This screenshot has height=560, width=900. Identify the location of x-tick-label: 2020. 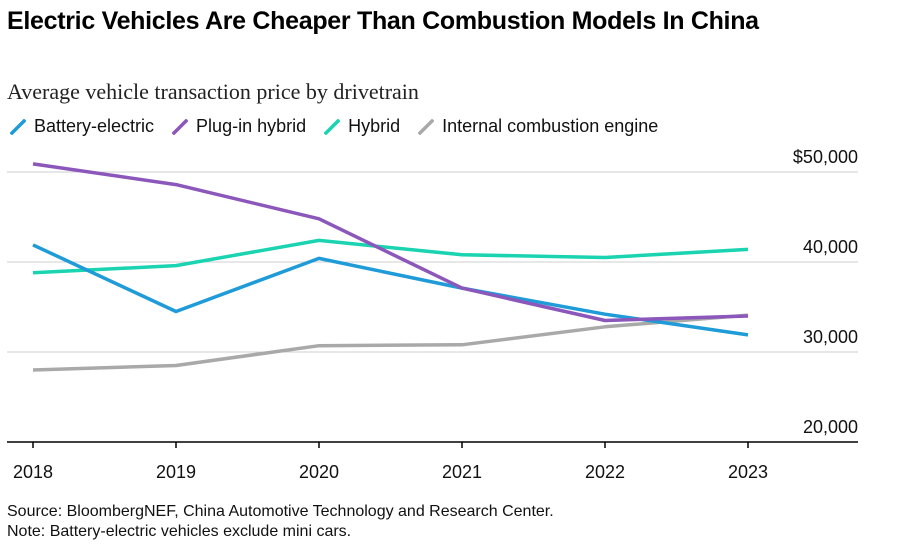
(319, 472).